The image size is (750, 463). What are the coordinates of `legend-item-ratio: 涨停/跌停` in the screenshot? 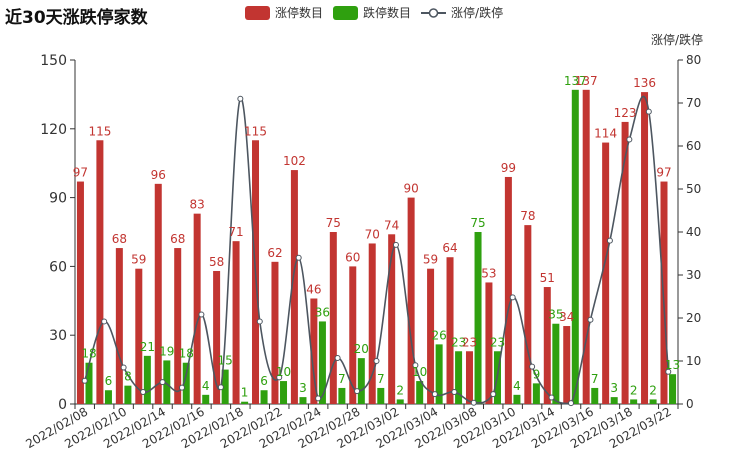 It's located at (462, 12).